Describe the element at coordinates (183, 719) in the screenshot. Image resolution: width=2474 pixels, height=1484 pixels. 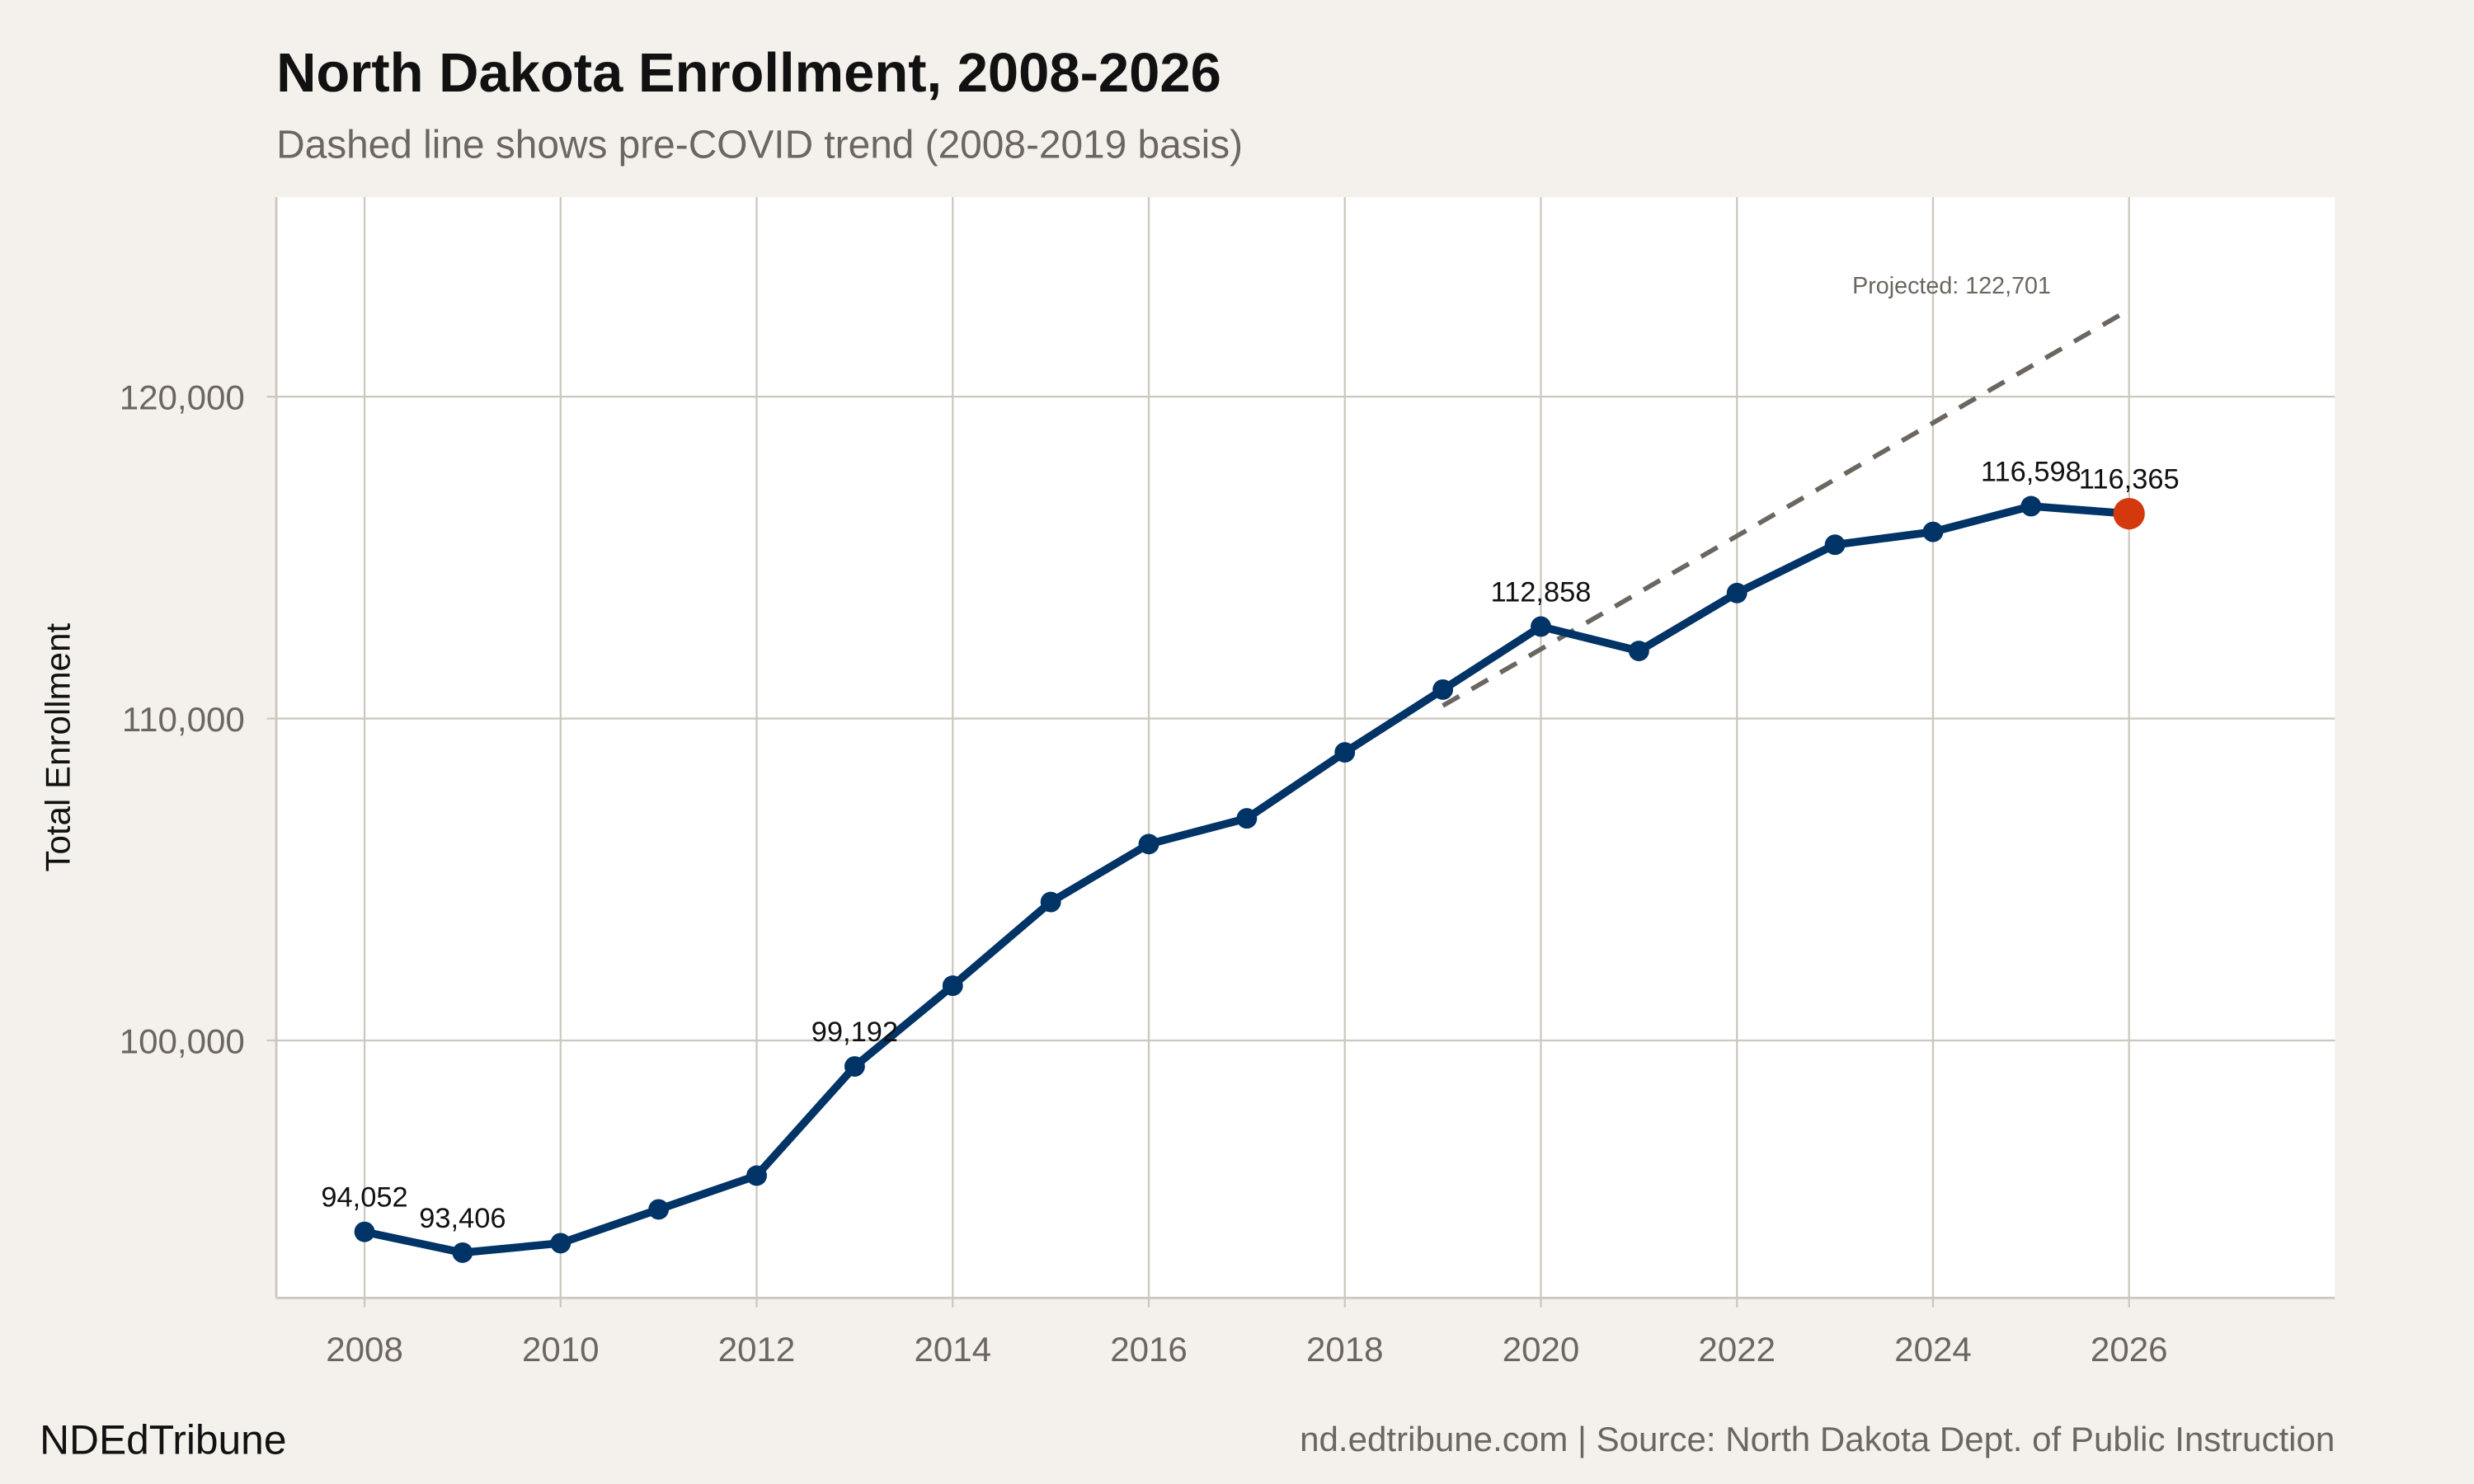
I see `y-tick-label: 110,000` at that location.